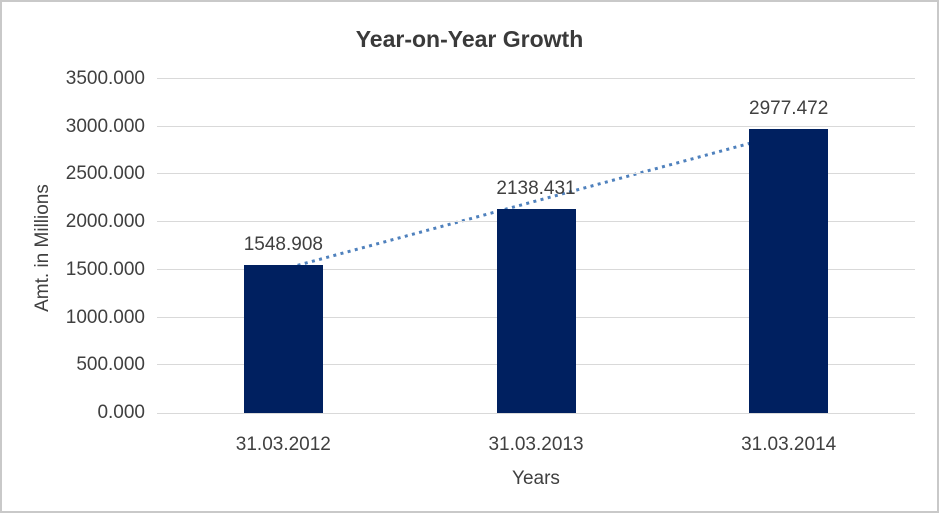 The width and height of the screenshot is (939, 513). I want to click on y-tick-label: 2000.000, so click(105, 222).